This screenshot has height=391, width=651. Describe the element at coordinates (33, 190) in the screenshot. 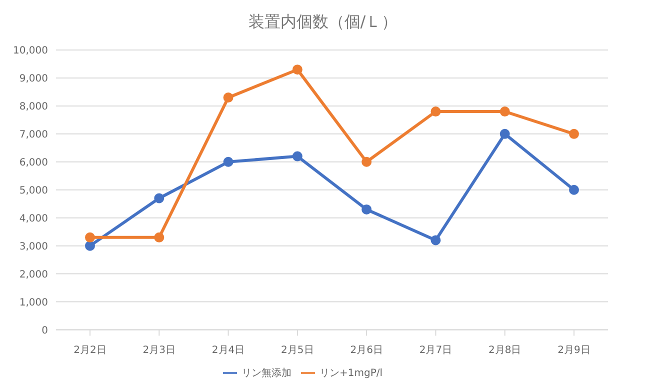

I see `y-tick-label: 5,000` at that location.